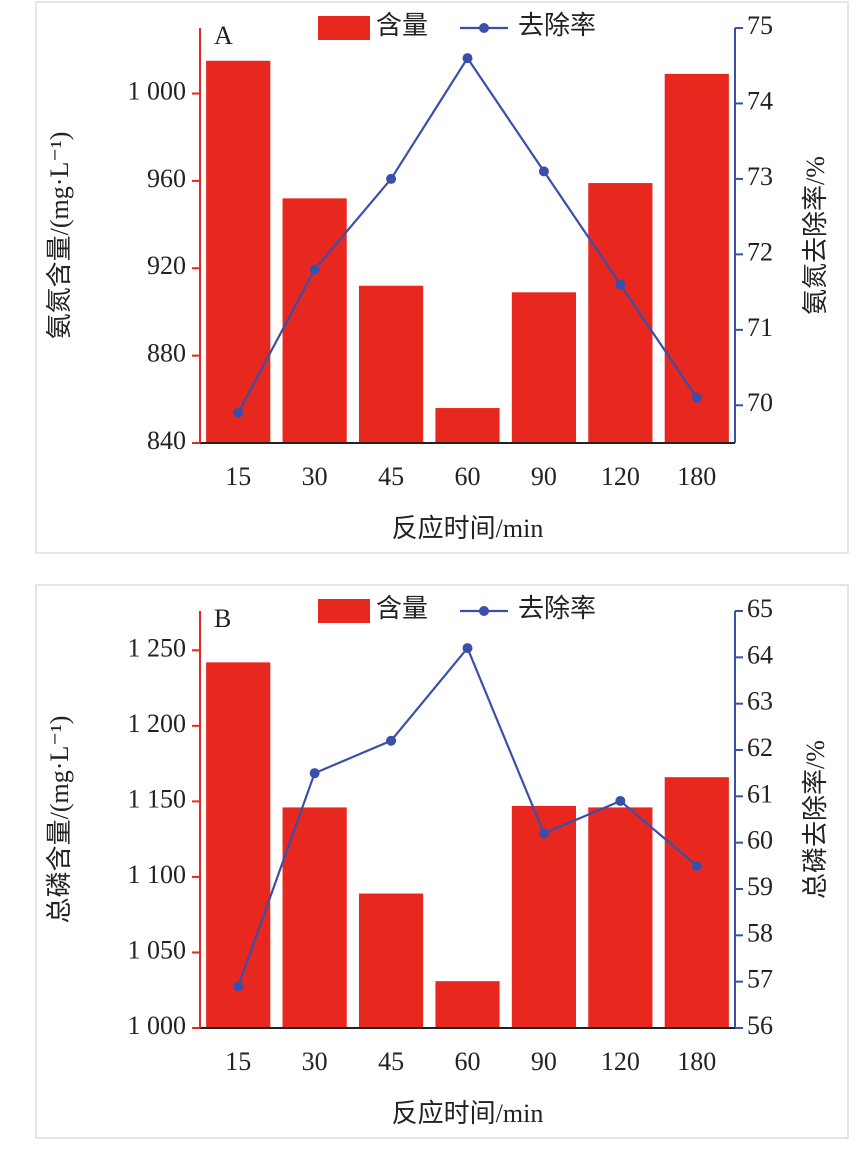 Image resolution: width=867 pixels, height=1160 pixels. What do you see at coordinates (166, 353) in the screenshot?
I see `y-tick-label: 880` at bounding box center [166, 353].